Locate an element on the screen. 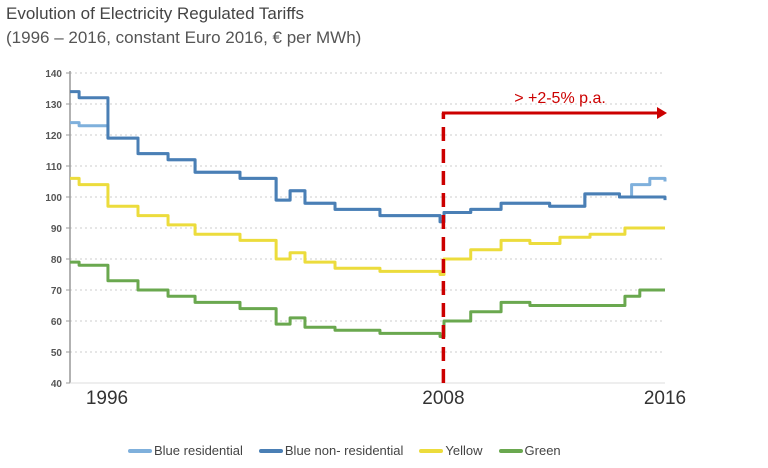 The height and width of the screenshot is (468, 768). y-tick-label: 120 is located at coordinates (53, 136).